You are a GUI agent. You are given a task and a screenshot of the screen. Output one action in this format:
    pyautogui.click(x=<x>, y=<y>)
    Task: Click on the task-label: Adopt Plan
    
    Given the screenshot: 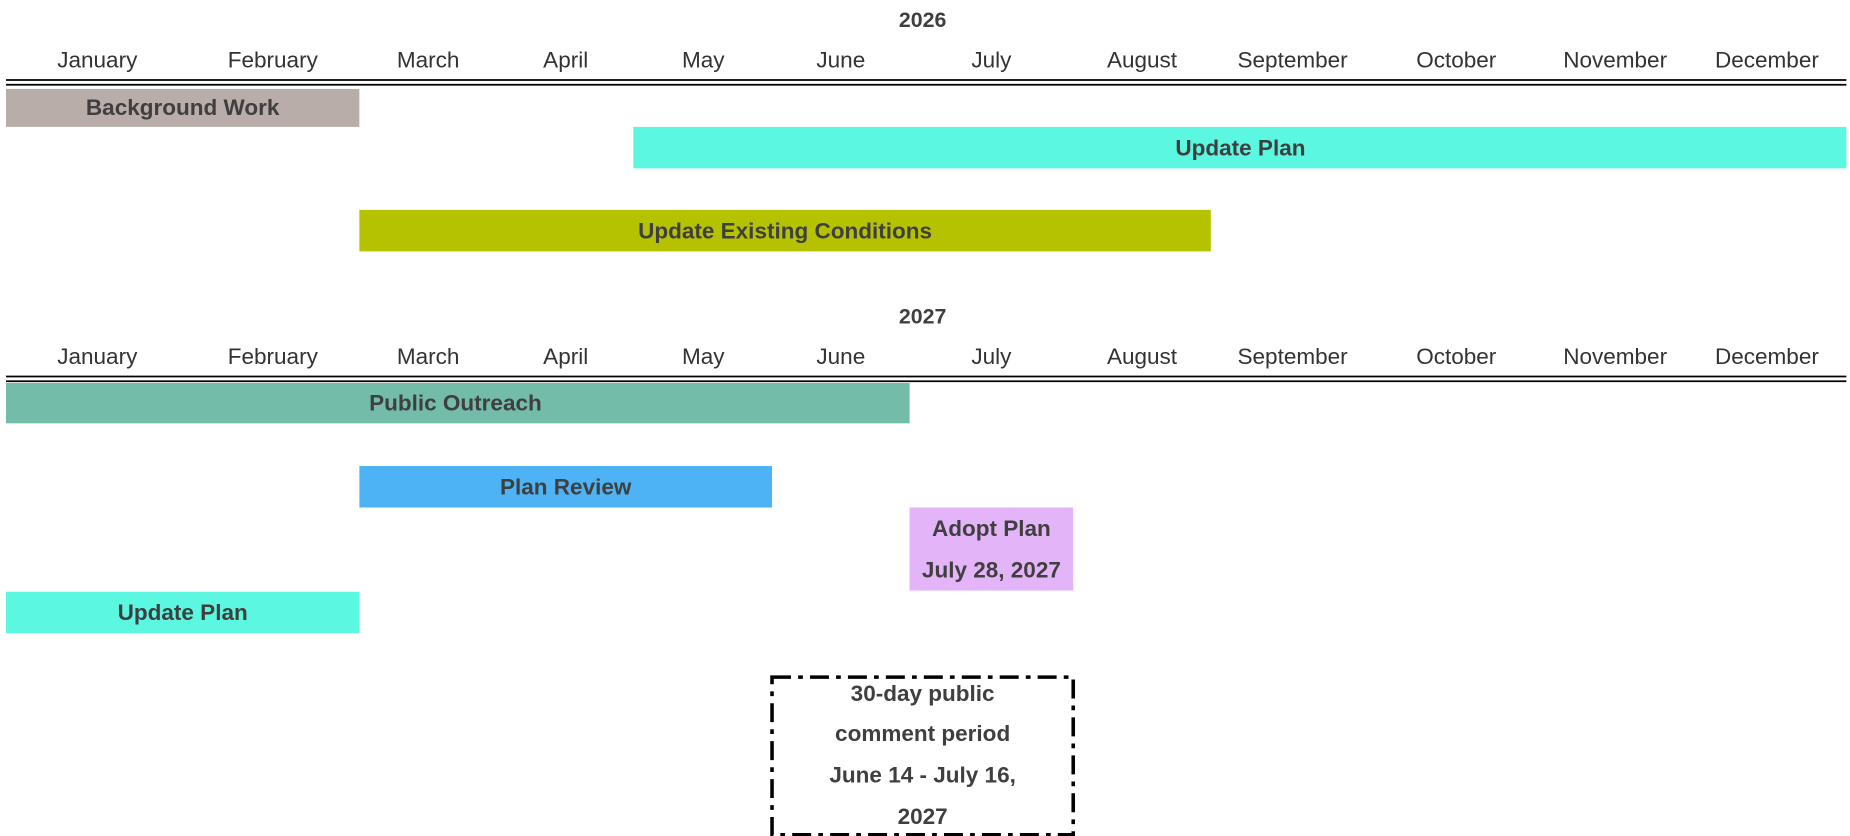 What is the action you would take?
    pyautogui.click(x=991, y=528)
    